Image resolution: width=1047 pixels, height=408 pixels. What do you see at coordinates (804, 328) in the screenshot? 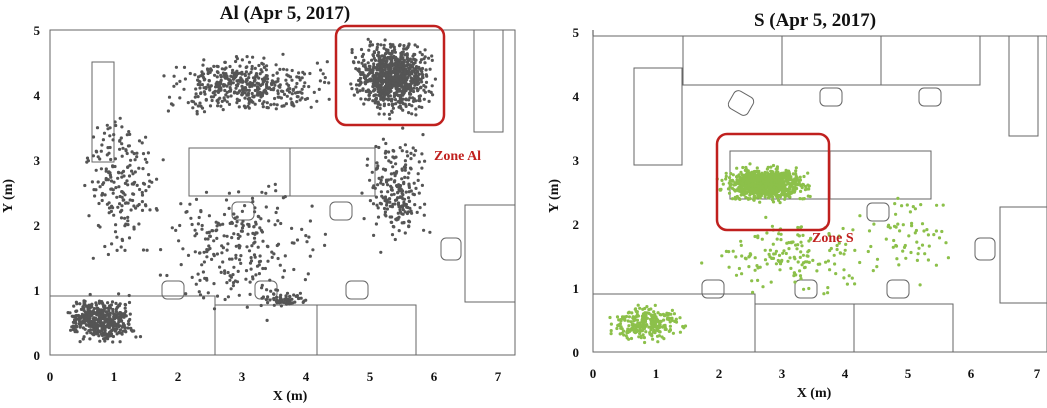
I see `desk-bottom-mid` at bounding box center [804, 328].